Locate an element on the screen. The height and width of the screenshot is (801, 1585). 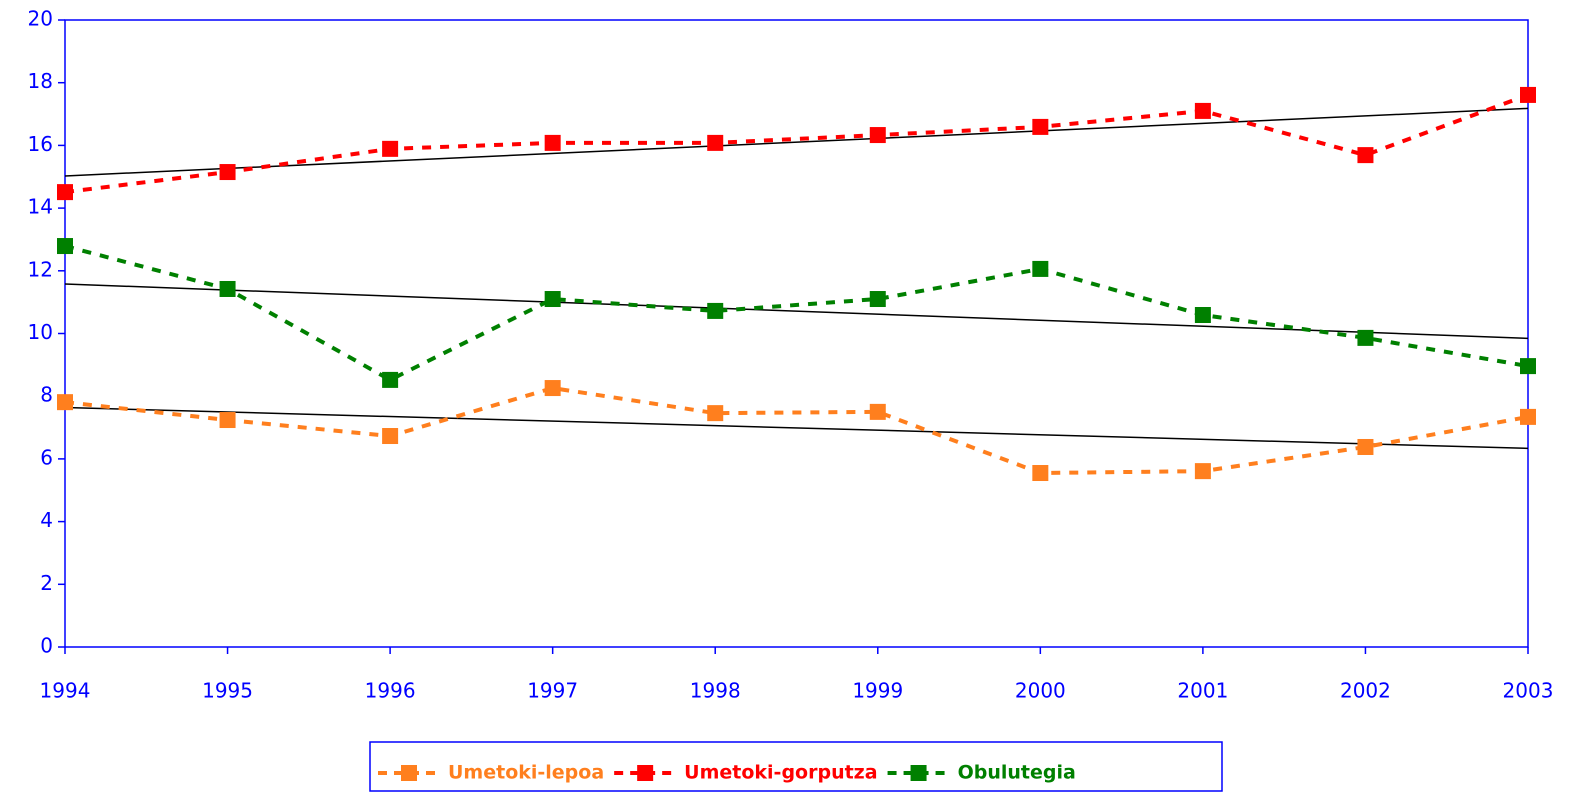
x-tick-label: 2000 is located at coordinates (1040, 691).